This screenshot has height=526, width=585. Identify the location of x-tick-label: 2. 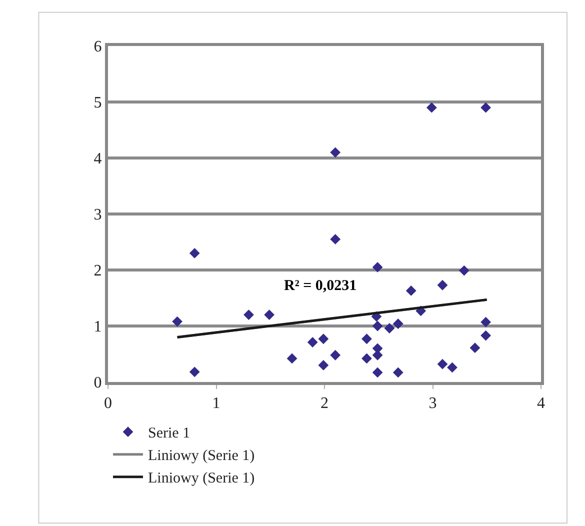
(324, 403).